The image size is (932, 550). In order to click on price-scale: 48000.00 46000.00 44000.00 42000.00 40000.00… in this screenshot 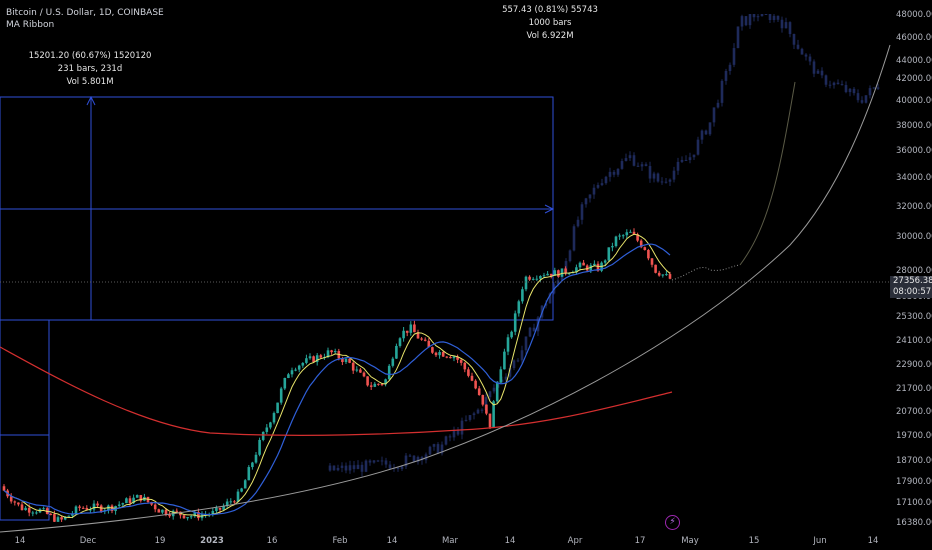, I will do `click(914, 269)`.